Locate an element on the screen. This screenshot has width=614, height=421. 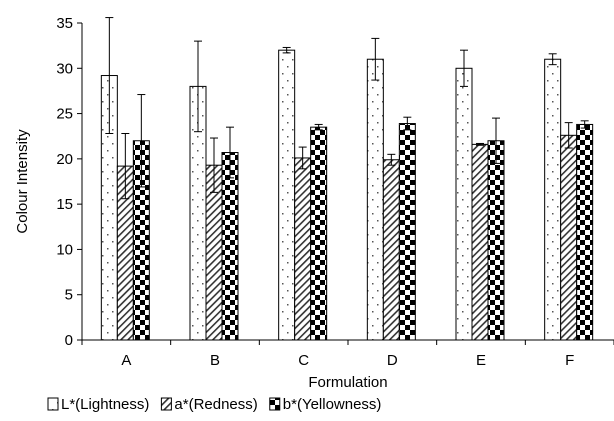
x-tick-label-B: B is located at coordinates (215, 360).